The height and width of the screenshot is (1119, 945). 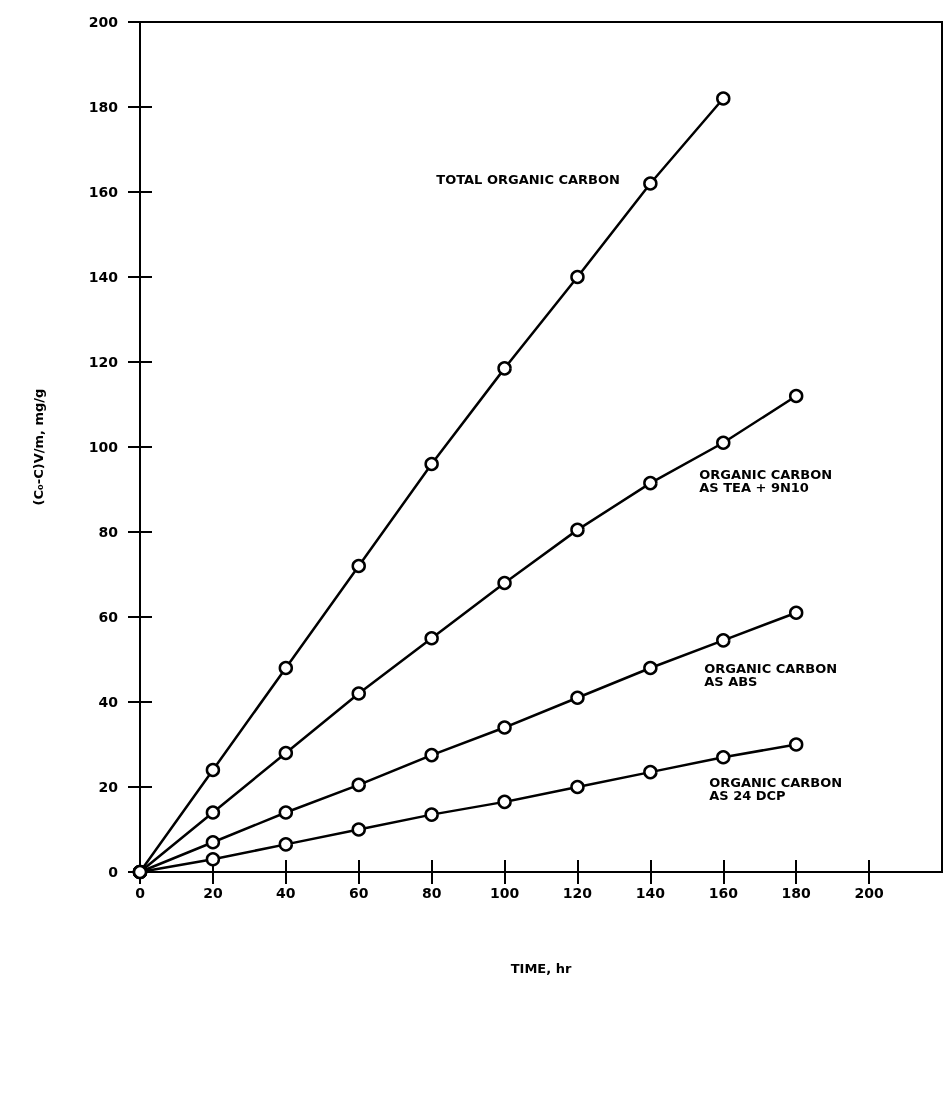 What do you see at coordinates (504, 893) in the screenshot?
I see `x-tick-label: 100` at bounding box center [504, 893].